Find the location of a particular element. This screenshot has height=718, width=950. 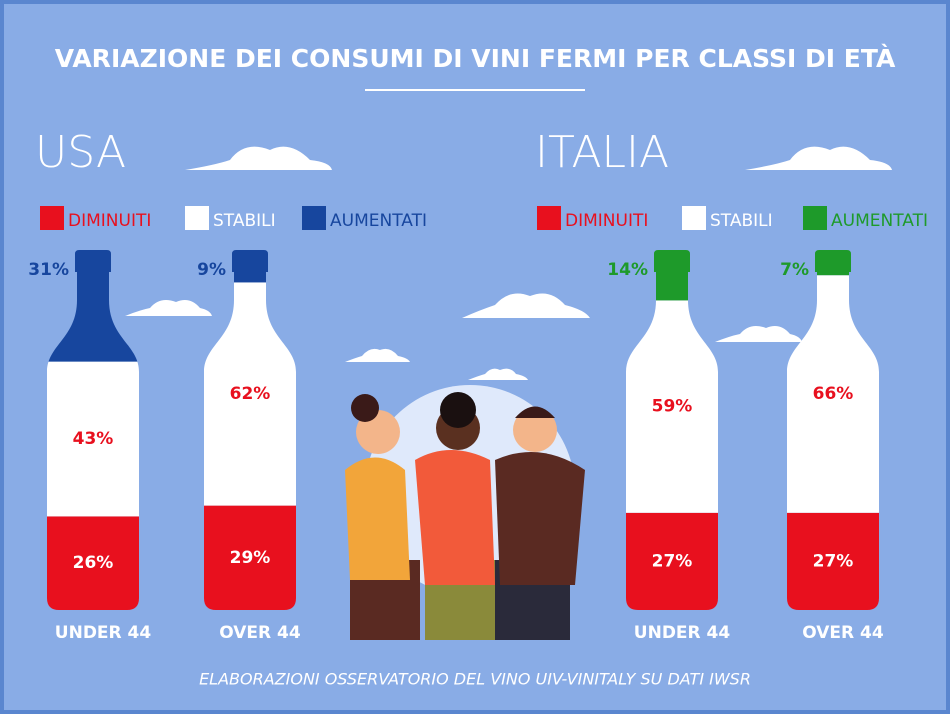

value-label: 29% is located at coordinates (250, 558).